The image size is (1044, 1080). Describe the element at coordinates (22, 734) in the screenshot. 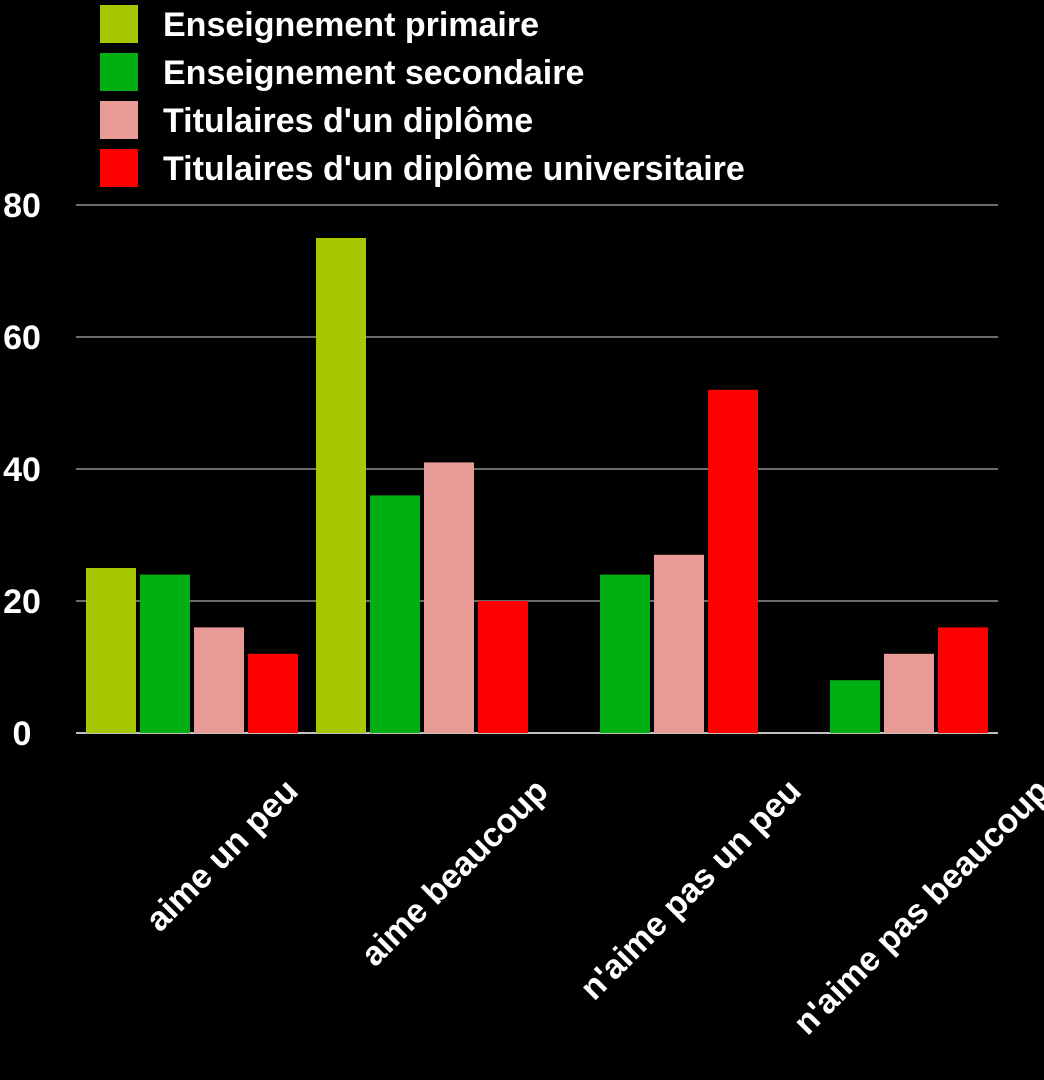

I see `y-tick-label: 0` at that location.